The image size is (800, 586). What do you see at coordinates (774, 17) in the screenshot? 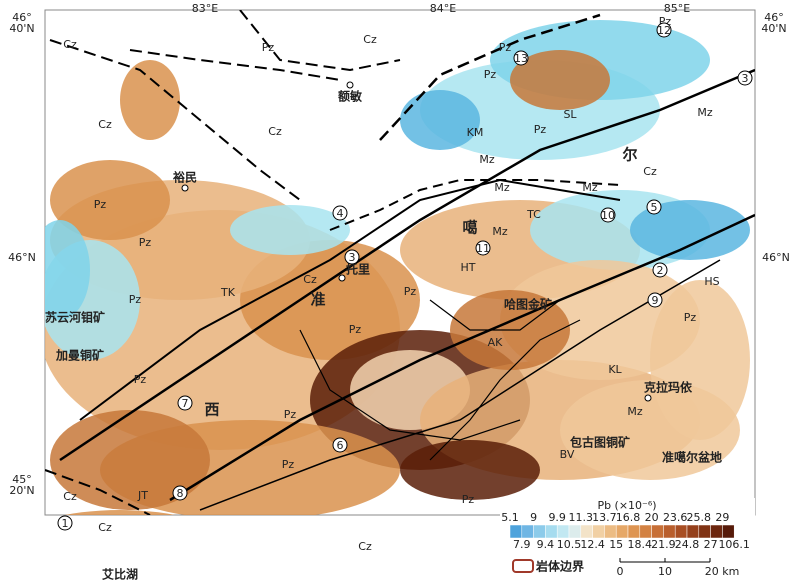
I see `lat-label: 46°` at bounding box center [774, 17].